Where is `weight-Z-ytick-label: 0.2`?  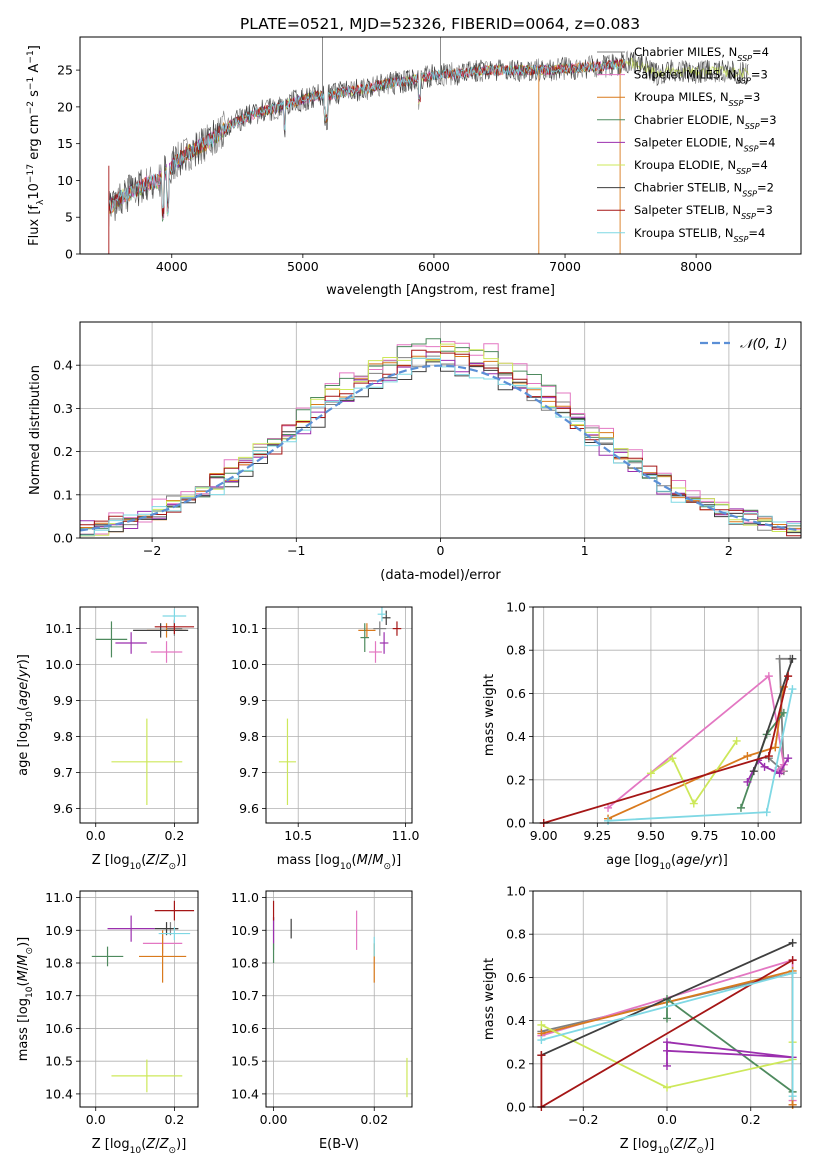
weight-Z-ytick-label: 0.2 is located at coordinates (516, 1063).